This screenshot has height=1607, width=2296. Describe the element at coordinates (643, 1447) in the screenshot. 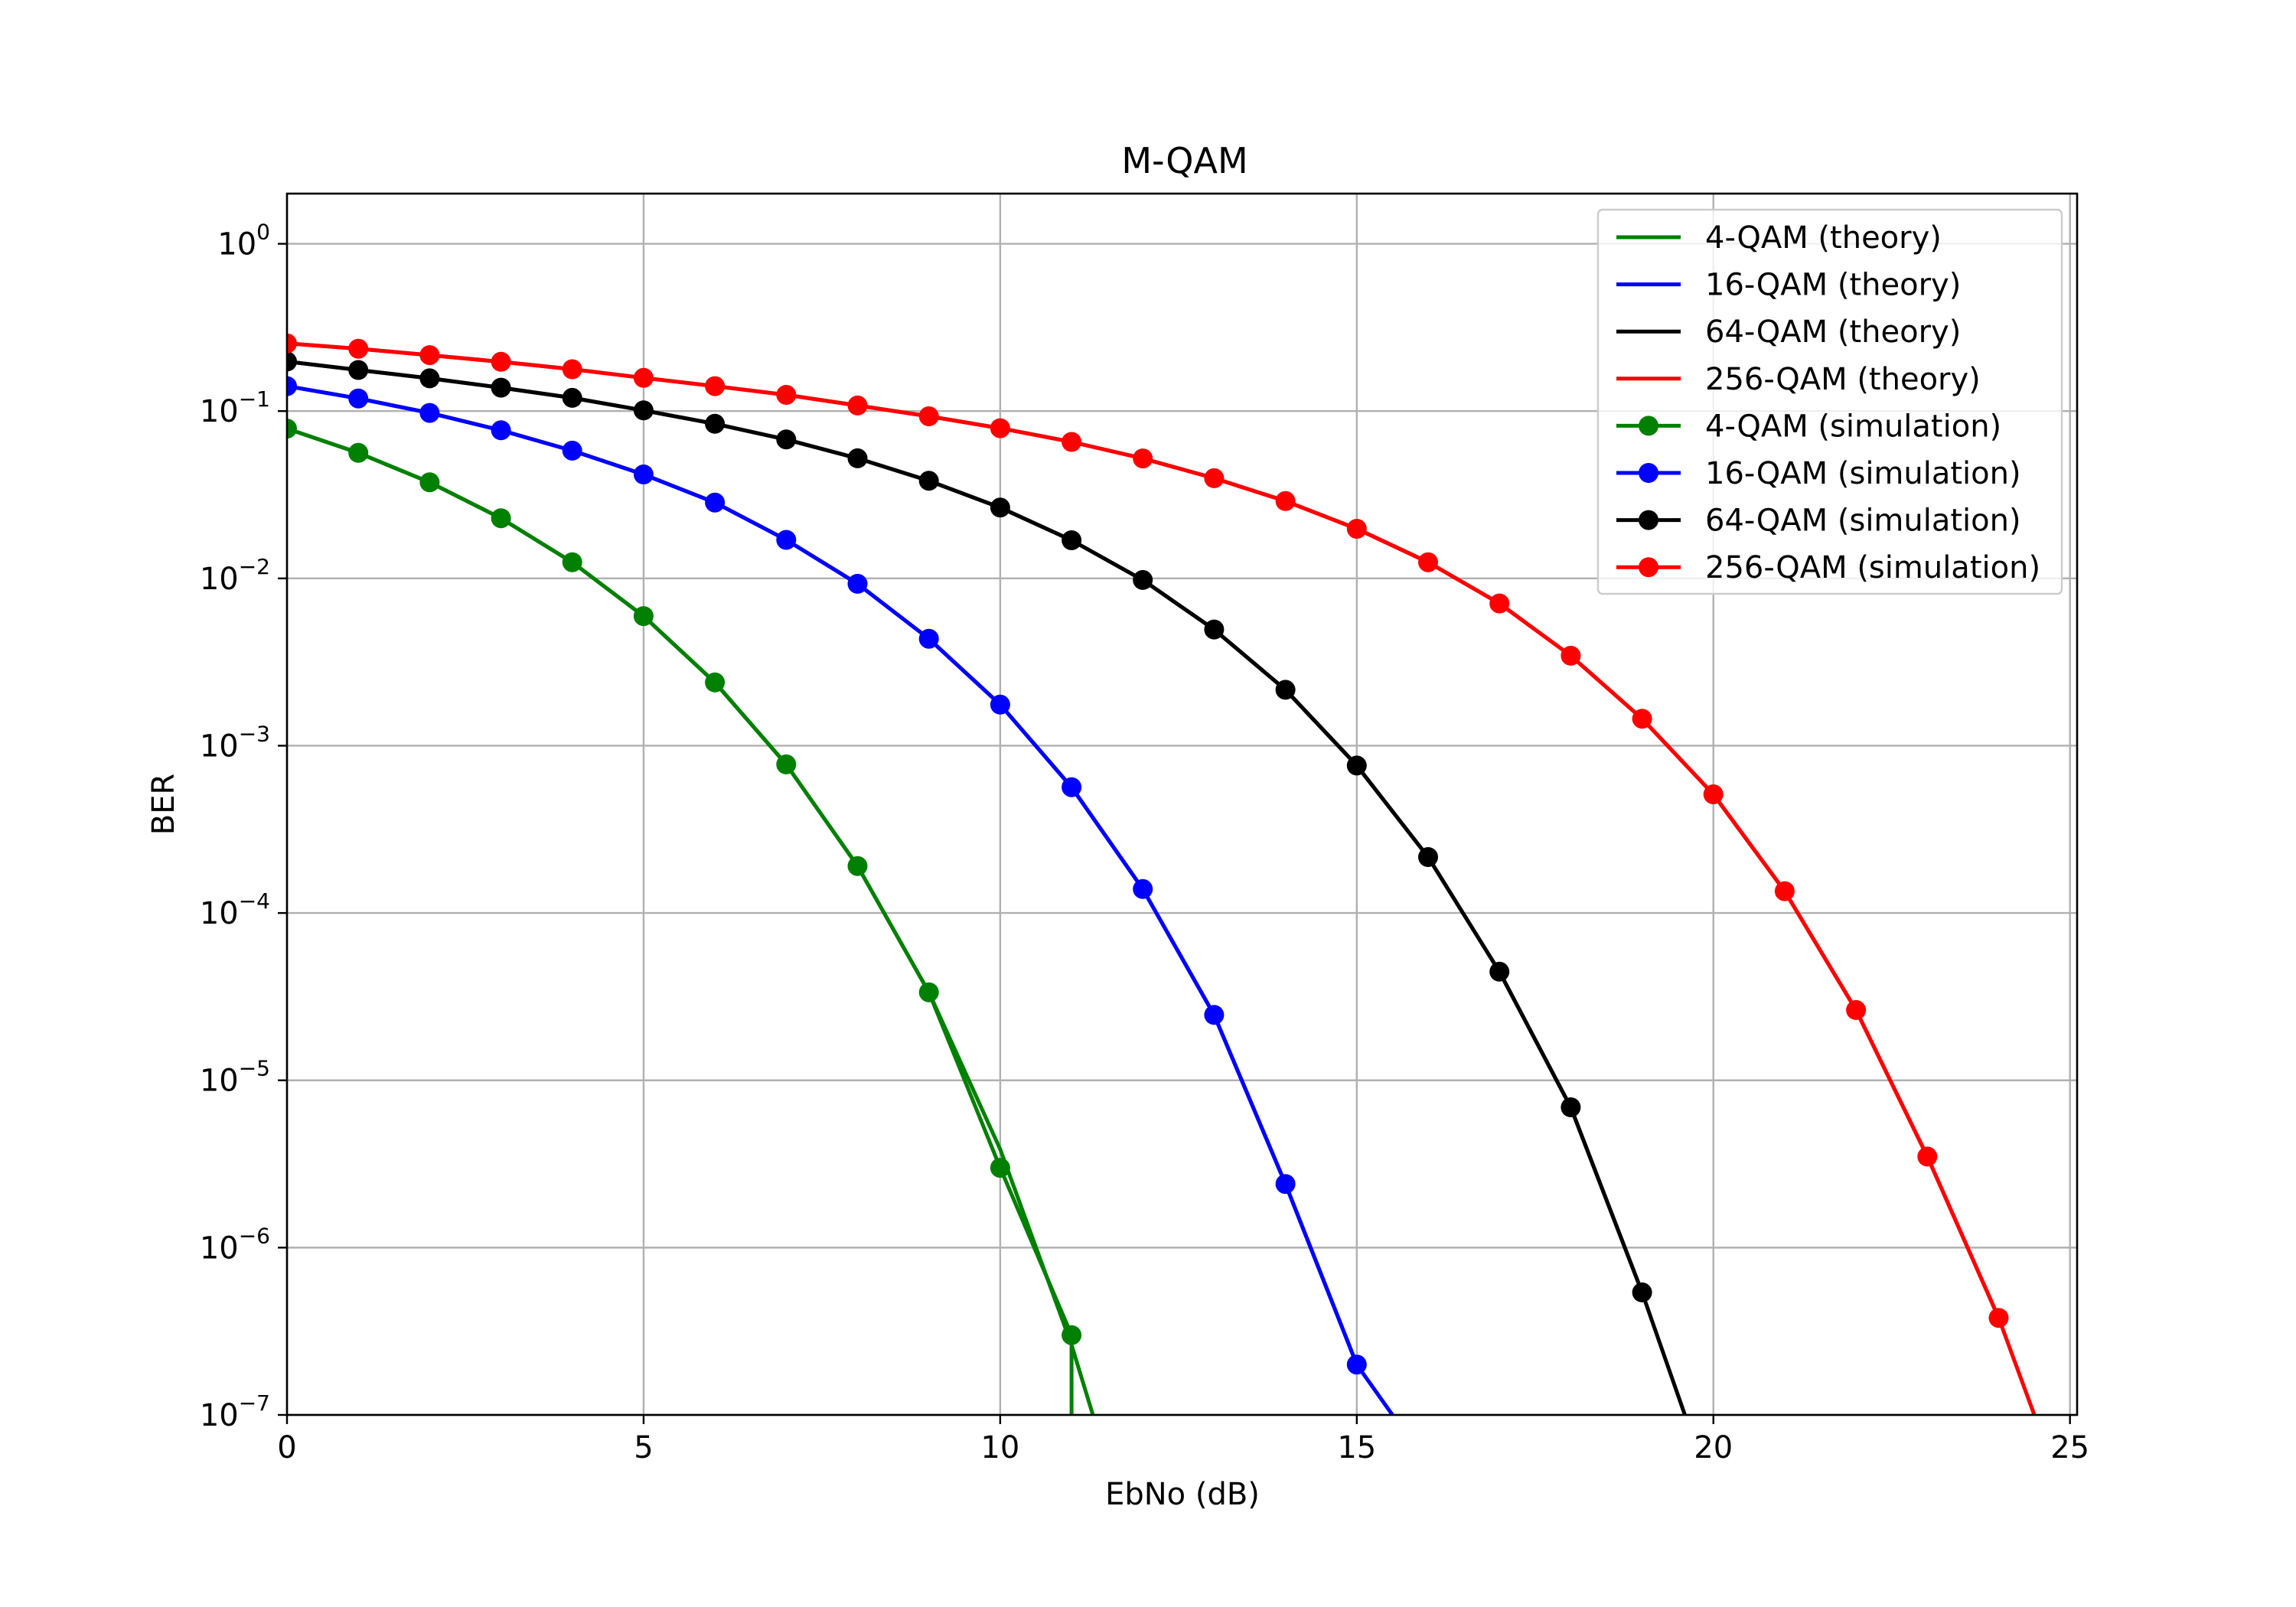

I see `x-tick-label: 5` at that location.